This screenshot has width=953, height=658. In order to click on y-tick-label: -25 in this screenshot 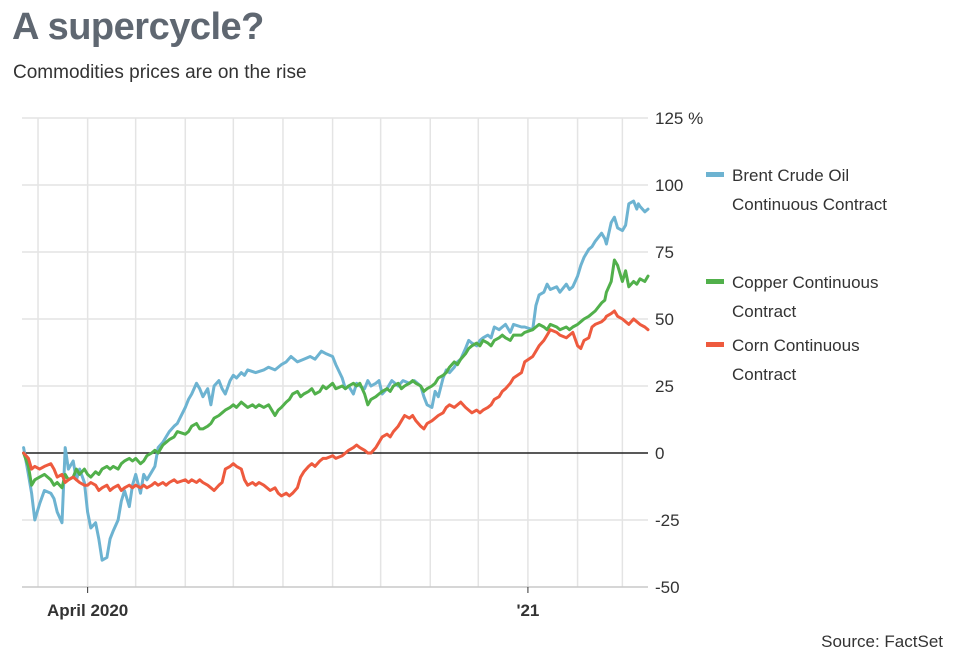, I will do `click(667, 520)`.